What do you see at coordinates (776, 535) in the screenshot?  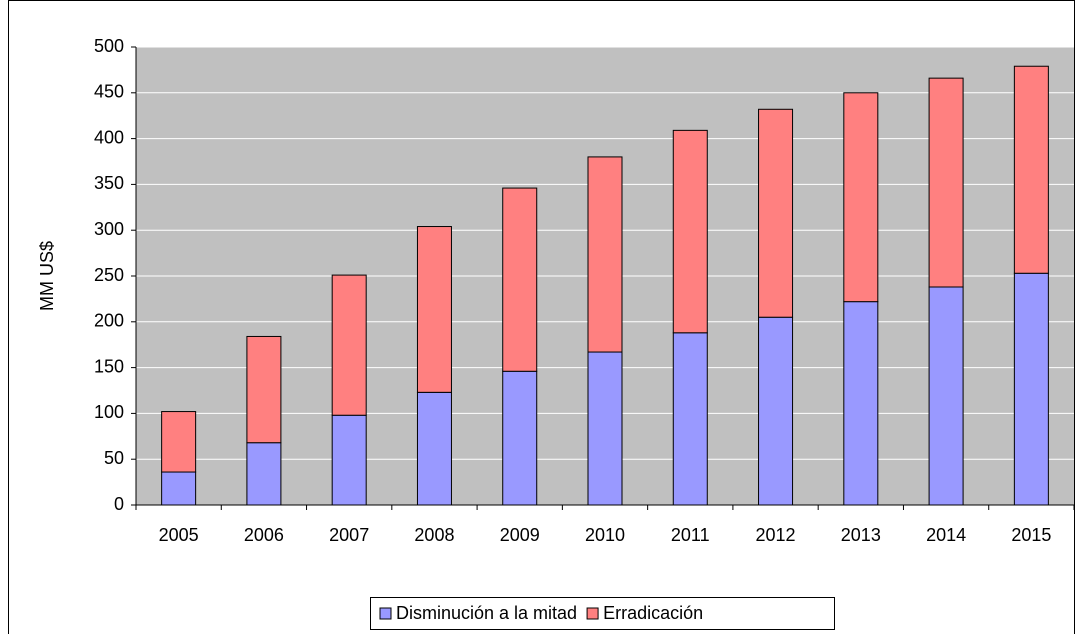 I see `x-tick-label: 2012` at bounding box center [776, 535].